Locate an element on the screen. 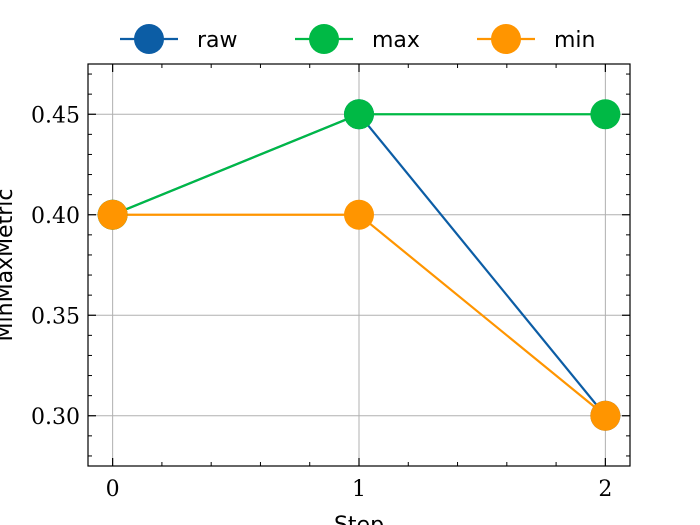  legend: raw max min is located at coordinates (358, 39).